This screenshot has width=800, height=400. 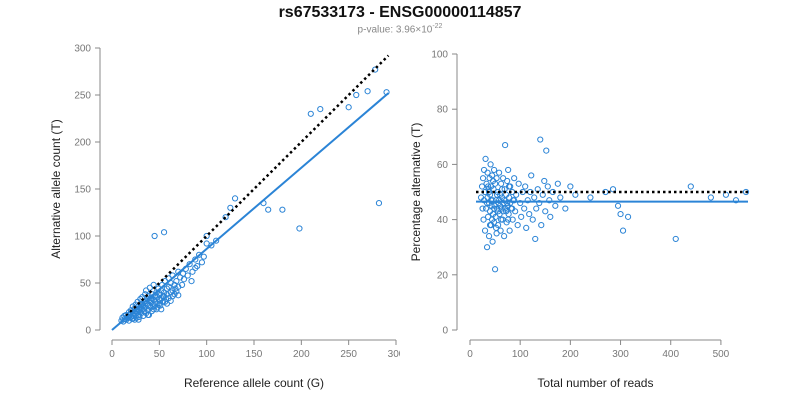 I want to click on y-tick-label: 50, so click(x=86, y=284).